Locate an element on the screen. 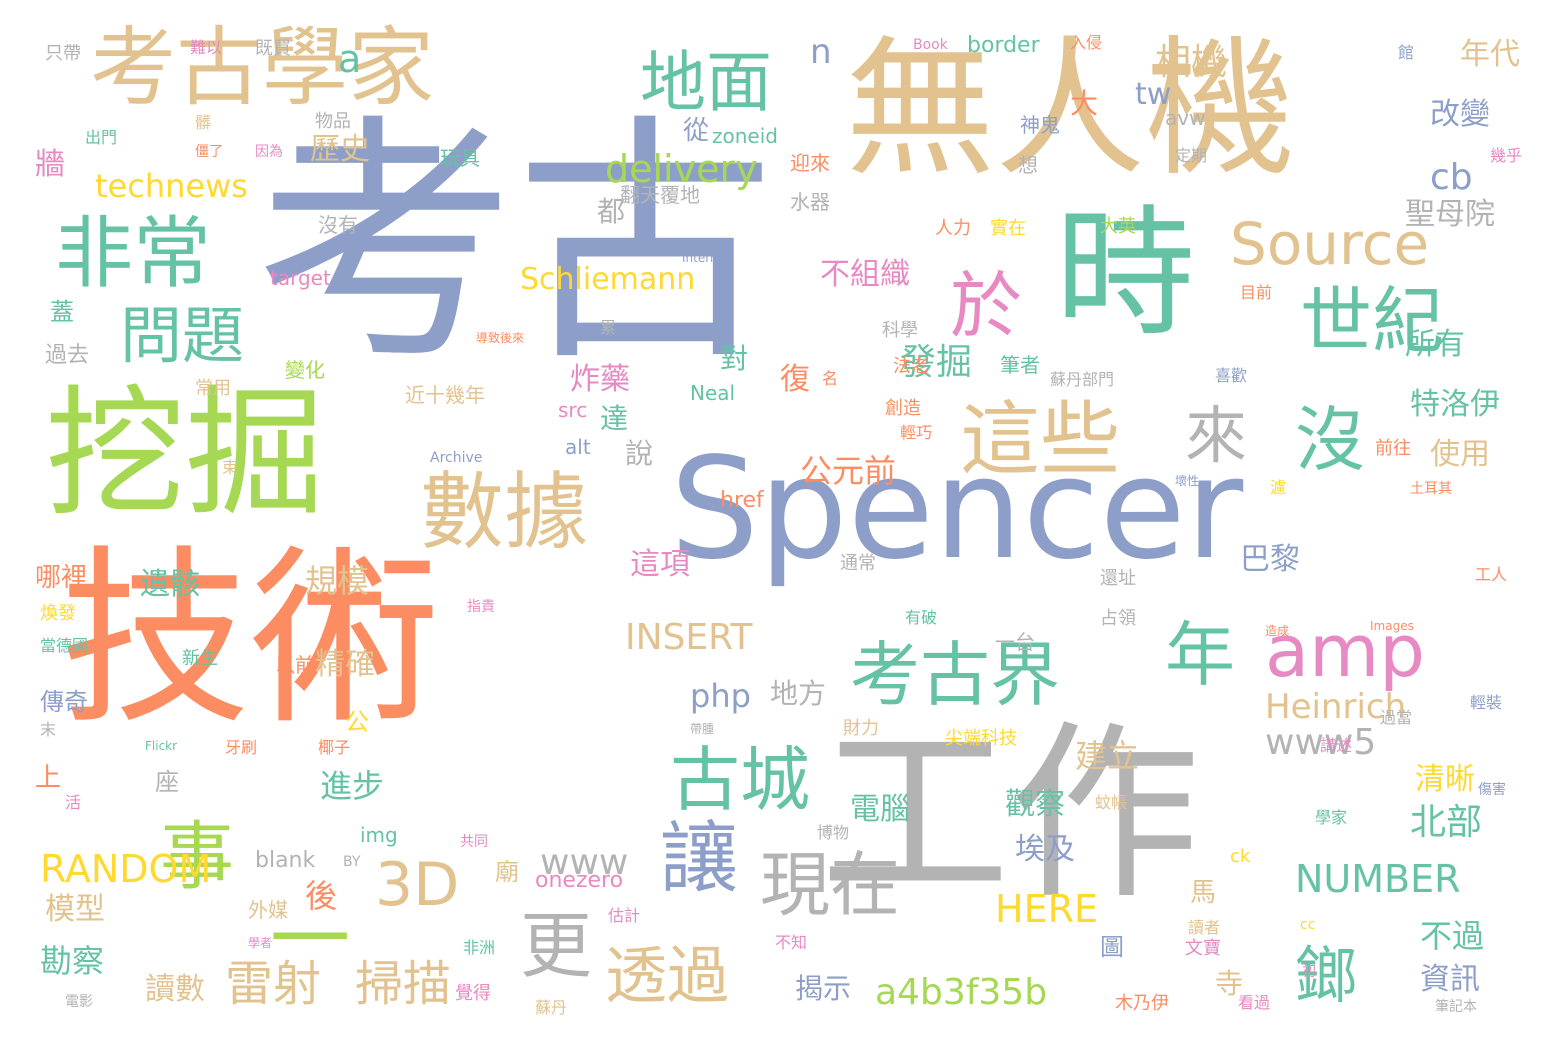  cloud-word: 巴黎 is located at coordinates (1270, 559).